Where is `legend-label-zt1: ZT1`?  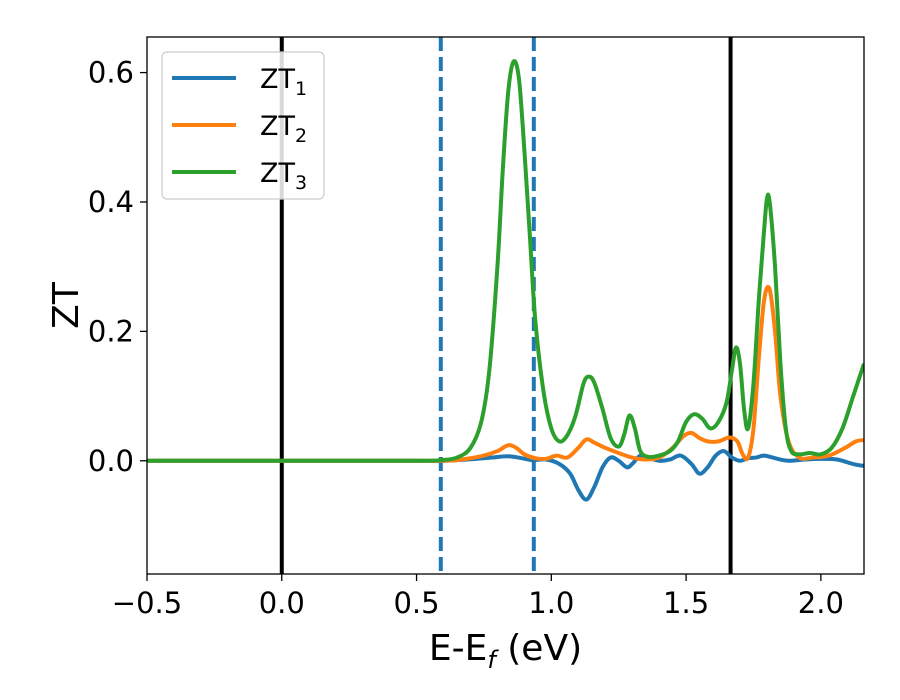 legend-label-zt1: ZT1 is located at coordinates (283, 82).